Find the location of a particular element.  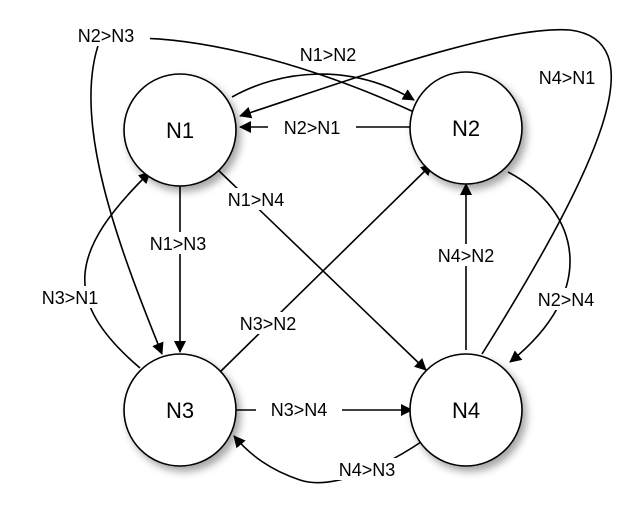

edge-label-n3-n1: N3>N1 is located at coordinates (70, 298).